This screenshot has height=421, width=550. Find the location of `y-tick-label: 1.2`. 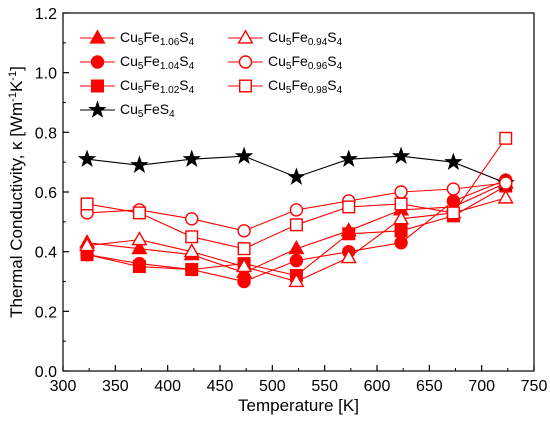

y-tick-label: 1.2 is located at coordinates (46, 14).